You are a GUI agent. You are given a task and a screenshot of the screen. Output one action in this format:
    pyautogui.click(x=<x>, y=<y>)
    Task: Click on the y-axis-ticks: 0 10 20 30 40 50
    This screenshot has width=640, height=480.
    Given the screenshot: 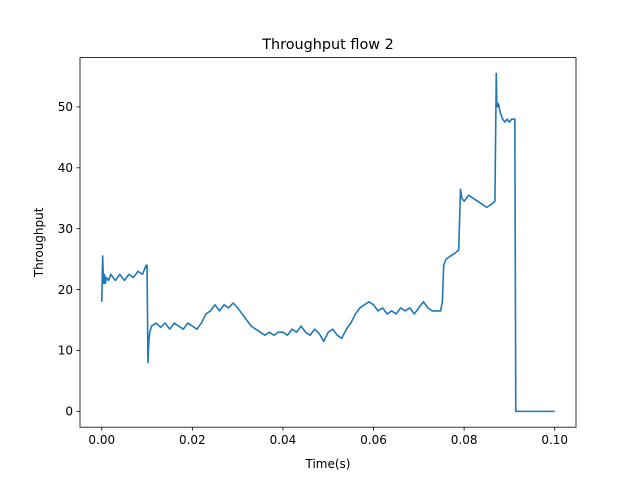 What is the action you would take?
    pyautogui.click(x=69, y=259)
    